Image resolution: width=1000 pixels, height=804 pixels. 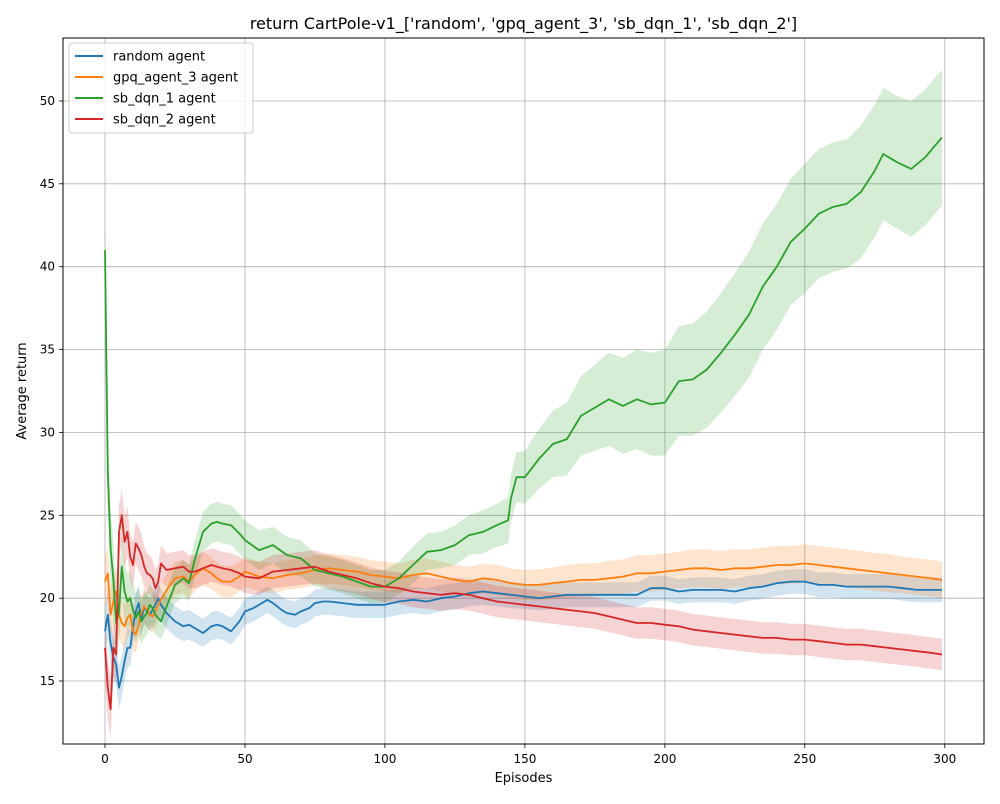 What do you see at coordinates (47, 515) in the screenshot?
I see `y-tick-label: 25` at bounding box center [47, 515].